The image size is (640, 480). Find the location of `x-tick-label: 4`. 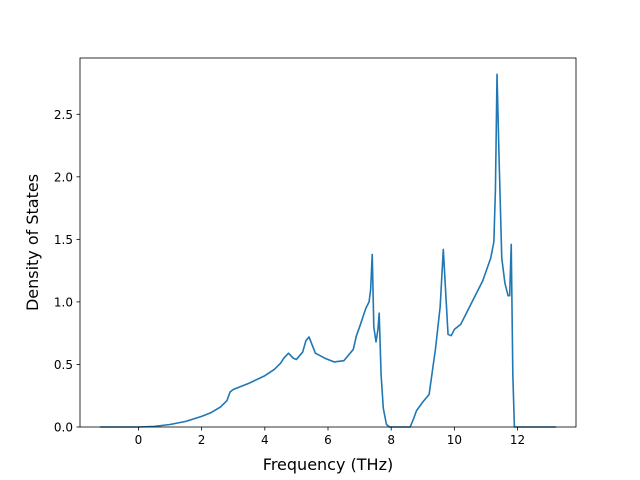

x-tick-label: 4 is located at coordinates (265, 440).